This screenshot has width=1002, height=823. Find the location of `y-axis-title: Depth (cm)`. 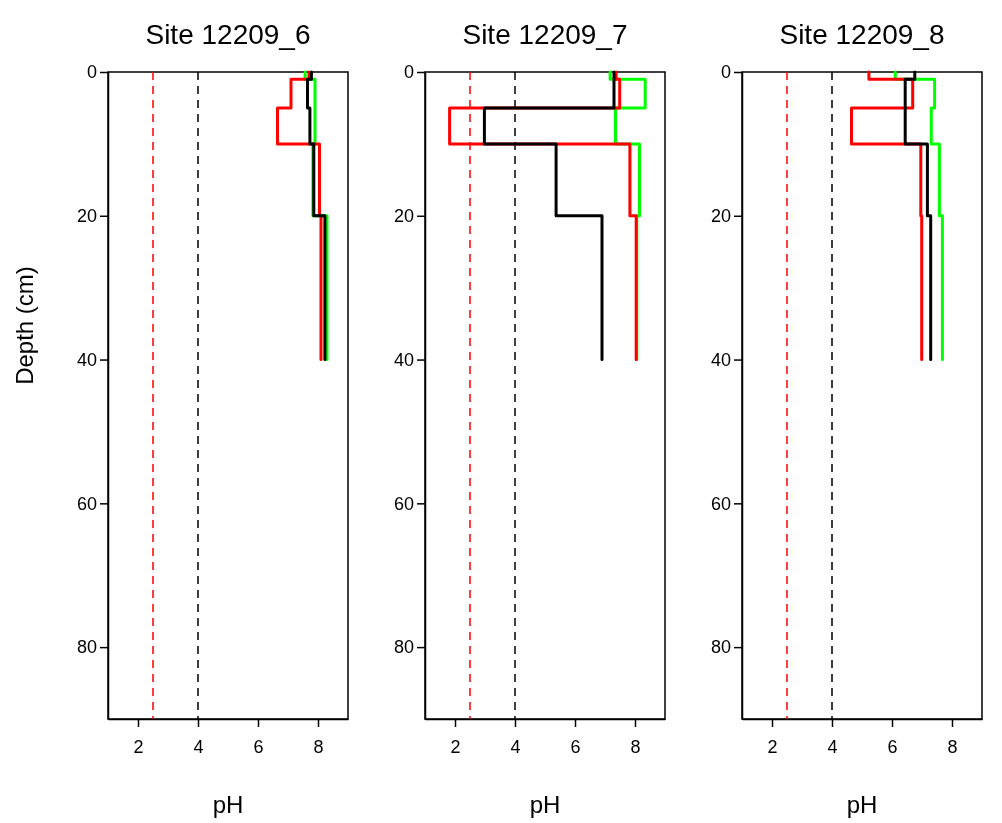

y-axis-title: Depth (cm) is located at coordinates (24, 325).